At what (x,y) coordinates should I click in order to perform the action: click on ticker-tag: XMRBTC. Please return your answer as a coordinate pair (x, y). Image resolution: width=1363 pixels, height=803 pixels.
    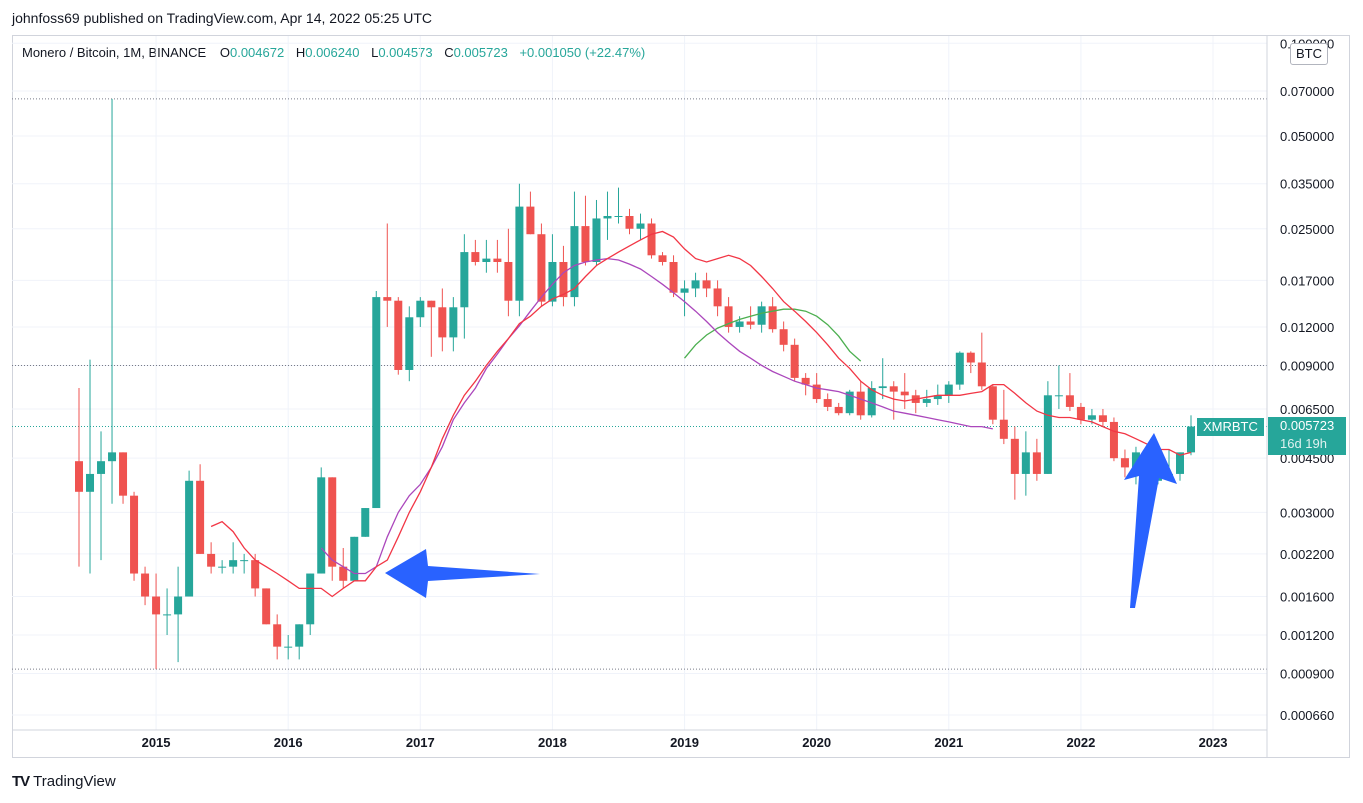
    Looking at the image, I should click on (1230, 427).